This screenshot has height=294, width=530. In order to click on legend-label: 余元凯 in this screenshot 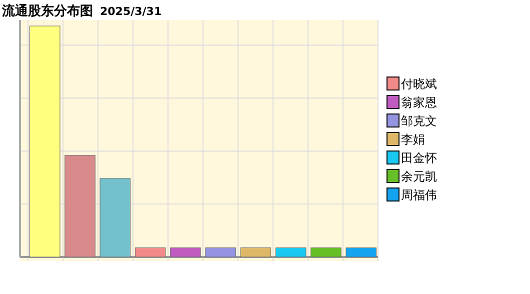, I will do `click(419, 177)`.